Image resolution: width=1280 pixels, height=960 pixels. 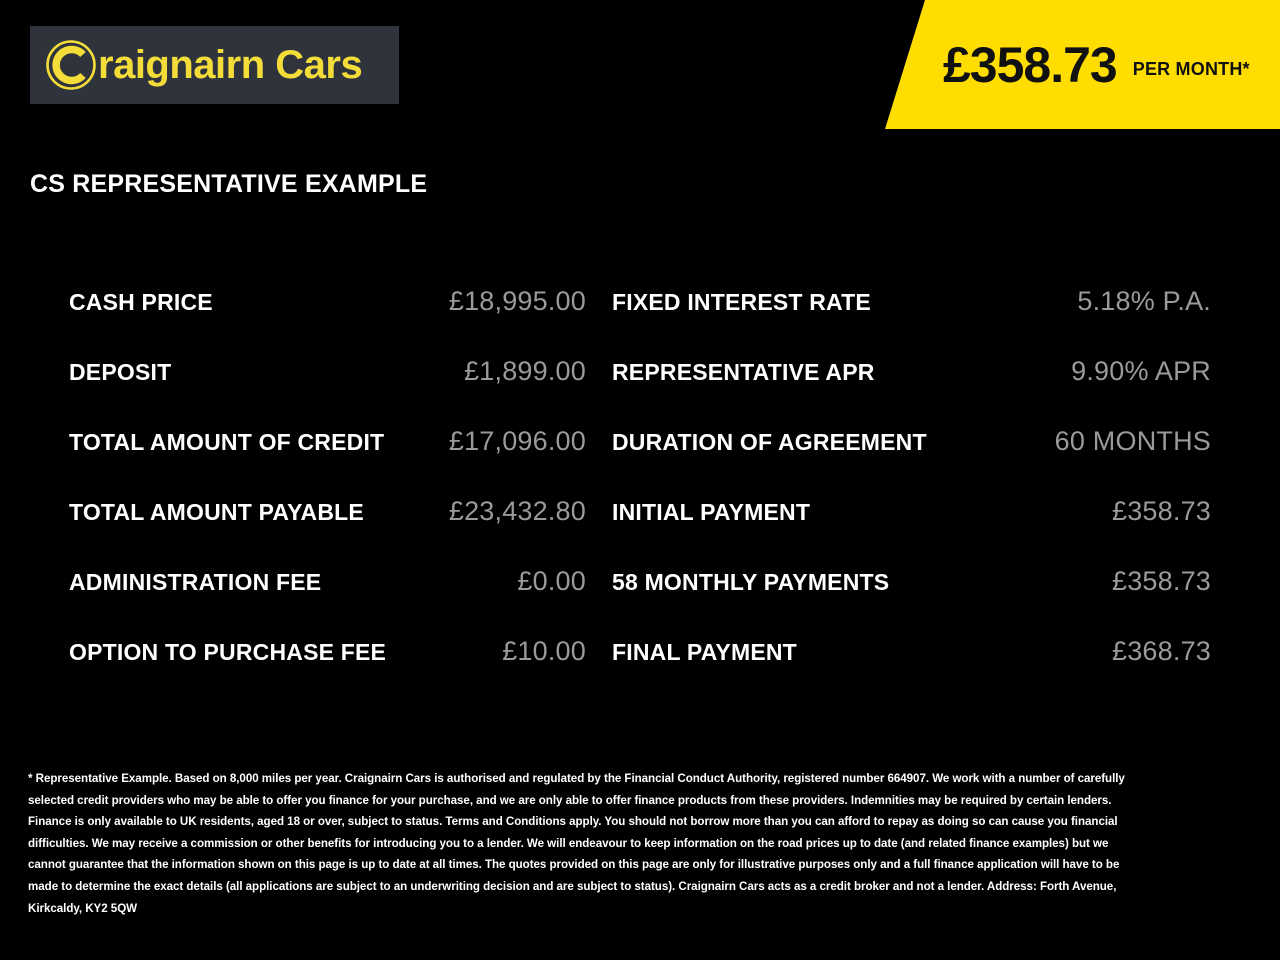 What do you see at coordinates (517, 511) in the screenshot?
I see `row-value: £23,432.80` at bounding box center [517, 511].